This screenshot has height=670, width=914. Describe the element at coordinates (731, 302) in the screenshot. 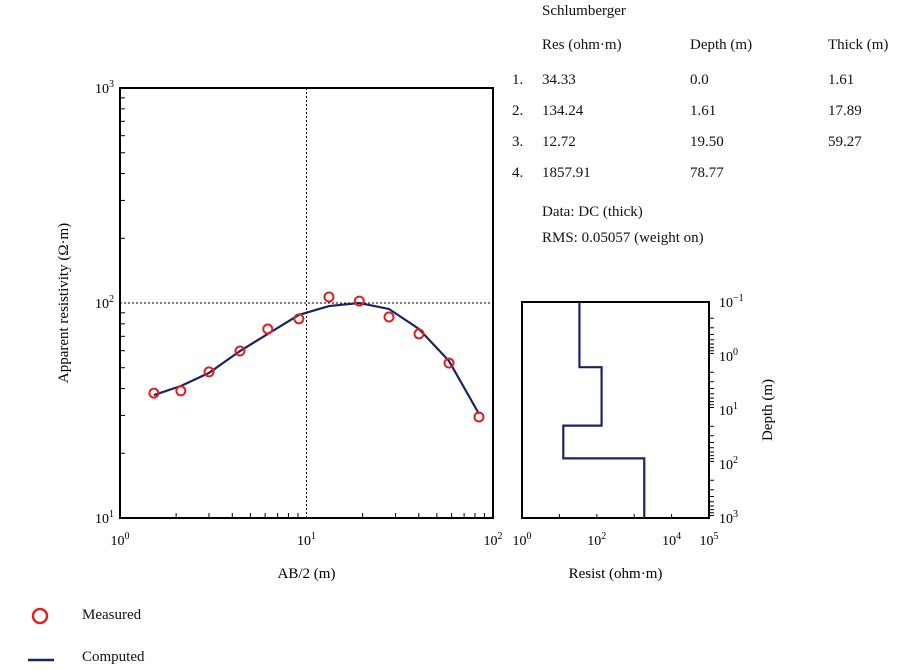

I see `depth-tick-label: 10⁻¹` at that location.